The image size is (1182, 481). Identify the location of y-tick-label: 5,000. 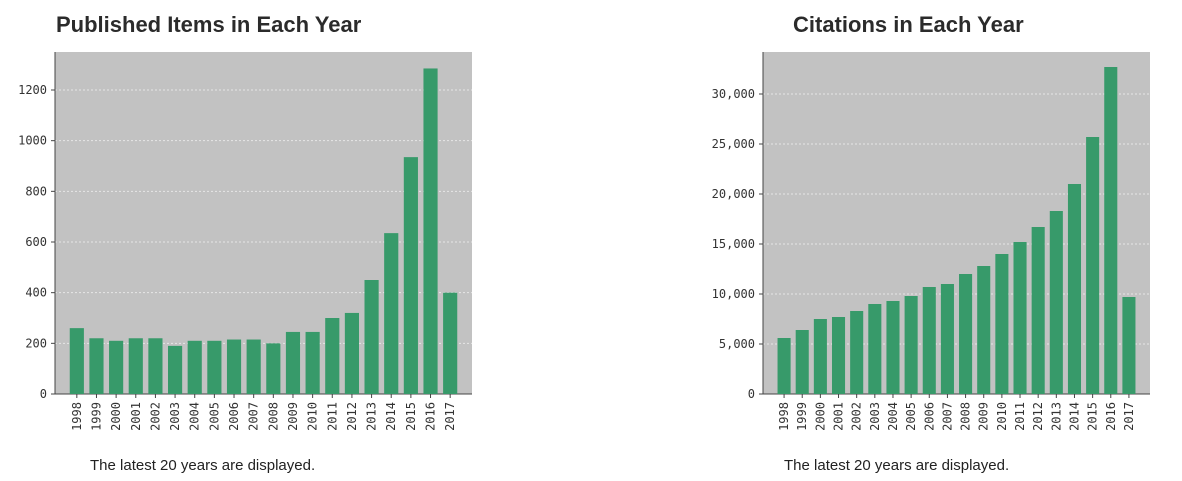
(737, 344).